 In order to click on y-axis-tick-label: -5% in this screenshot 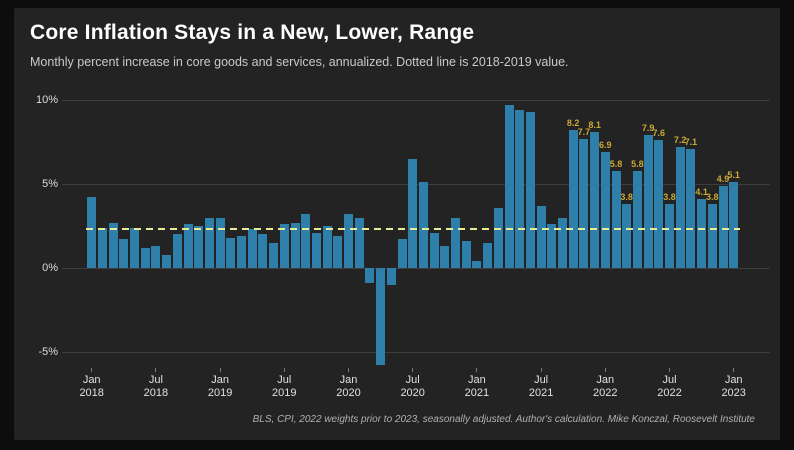, I will do `click(48, 352)`.